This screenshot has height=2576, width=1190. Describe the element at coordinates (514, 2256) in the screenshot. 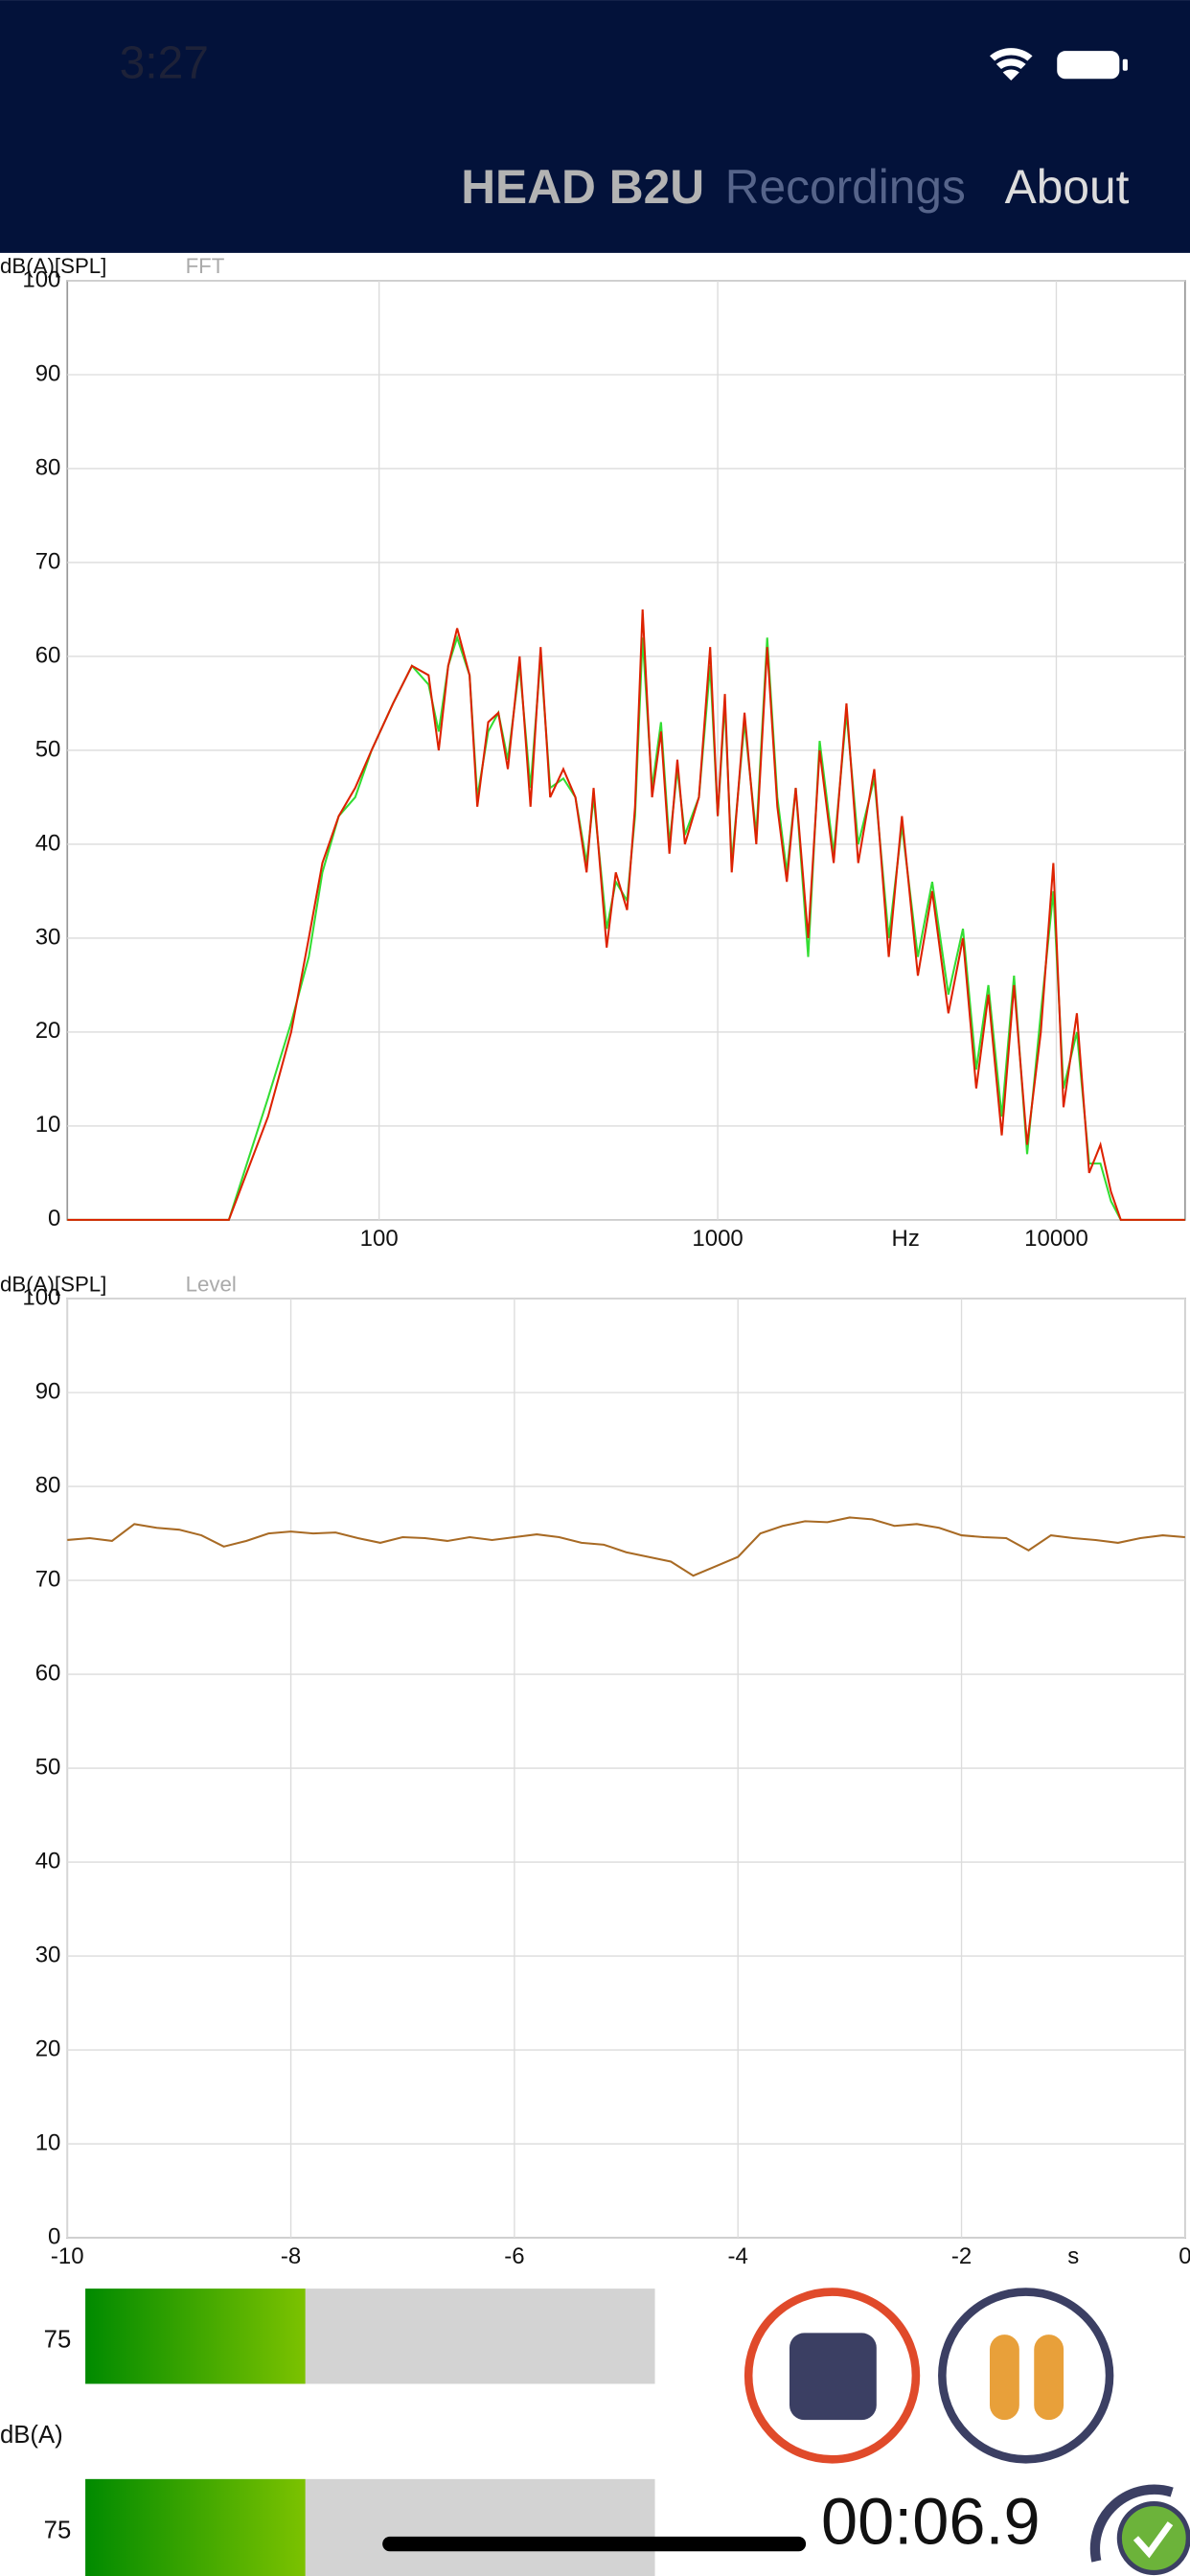

I see `x-tick-label: -6` at that location.